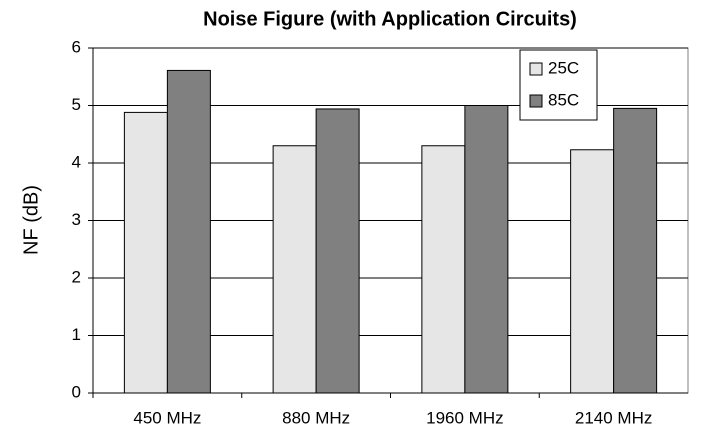  Describe the element at coordinates (390, 19) in the screenshot. I see `chart-title: Noise Figure (with Application Circuits)` at that location.